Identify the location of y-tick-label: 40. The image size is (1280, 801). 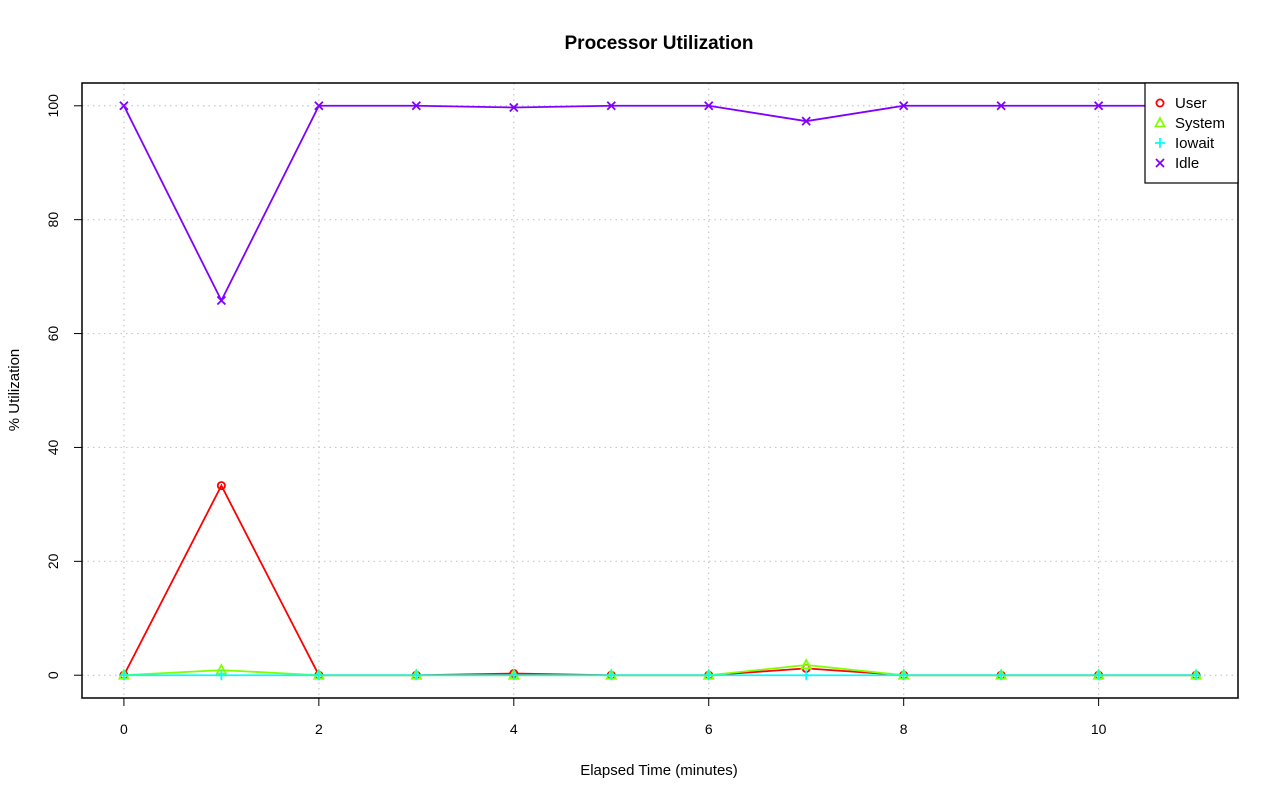
(53, 447).